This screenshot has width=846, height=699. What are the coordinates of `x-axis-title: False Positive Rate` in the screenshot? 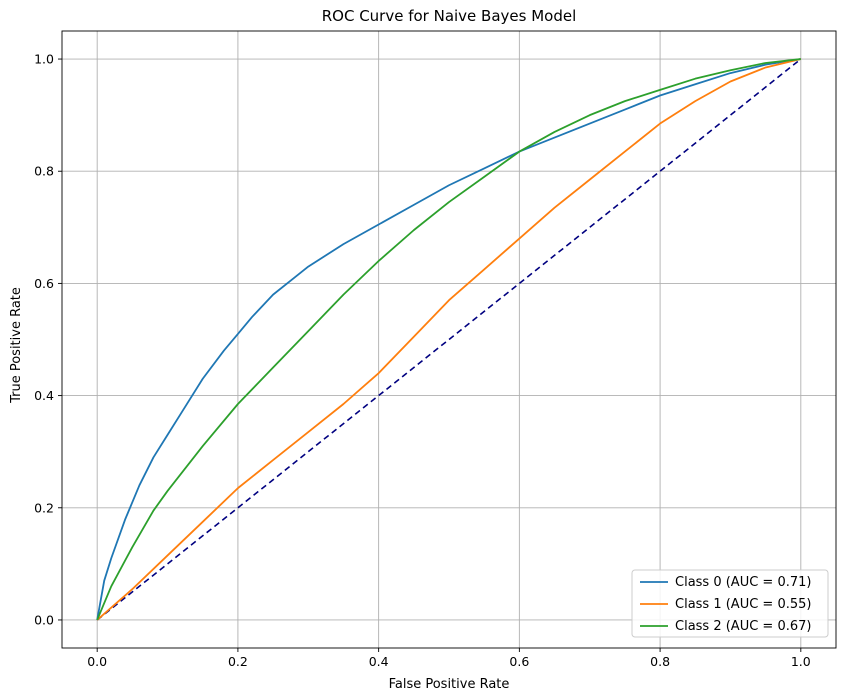 It's located at (449, 684).